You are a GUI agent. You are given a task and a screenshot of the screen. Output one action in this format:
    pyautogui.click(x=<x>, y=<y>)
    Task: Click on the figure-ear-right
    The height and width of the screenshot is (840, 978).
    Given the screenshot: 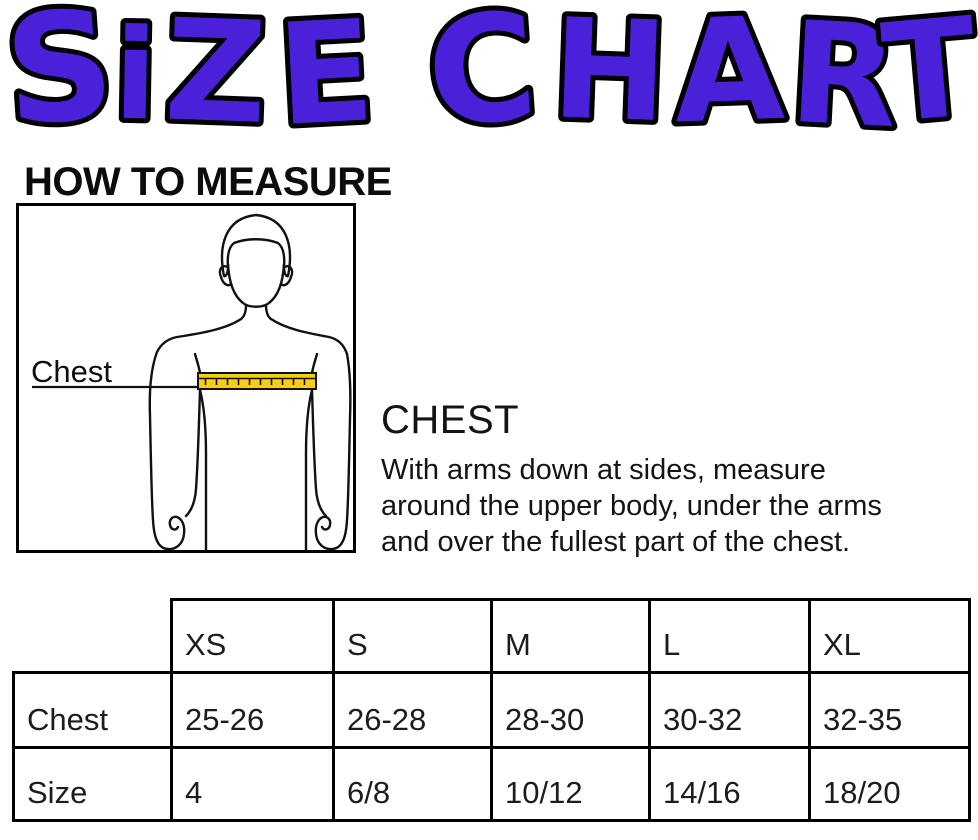 What is the action you would take?
    pyautogui.click(x=286, y=276)
    